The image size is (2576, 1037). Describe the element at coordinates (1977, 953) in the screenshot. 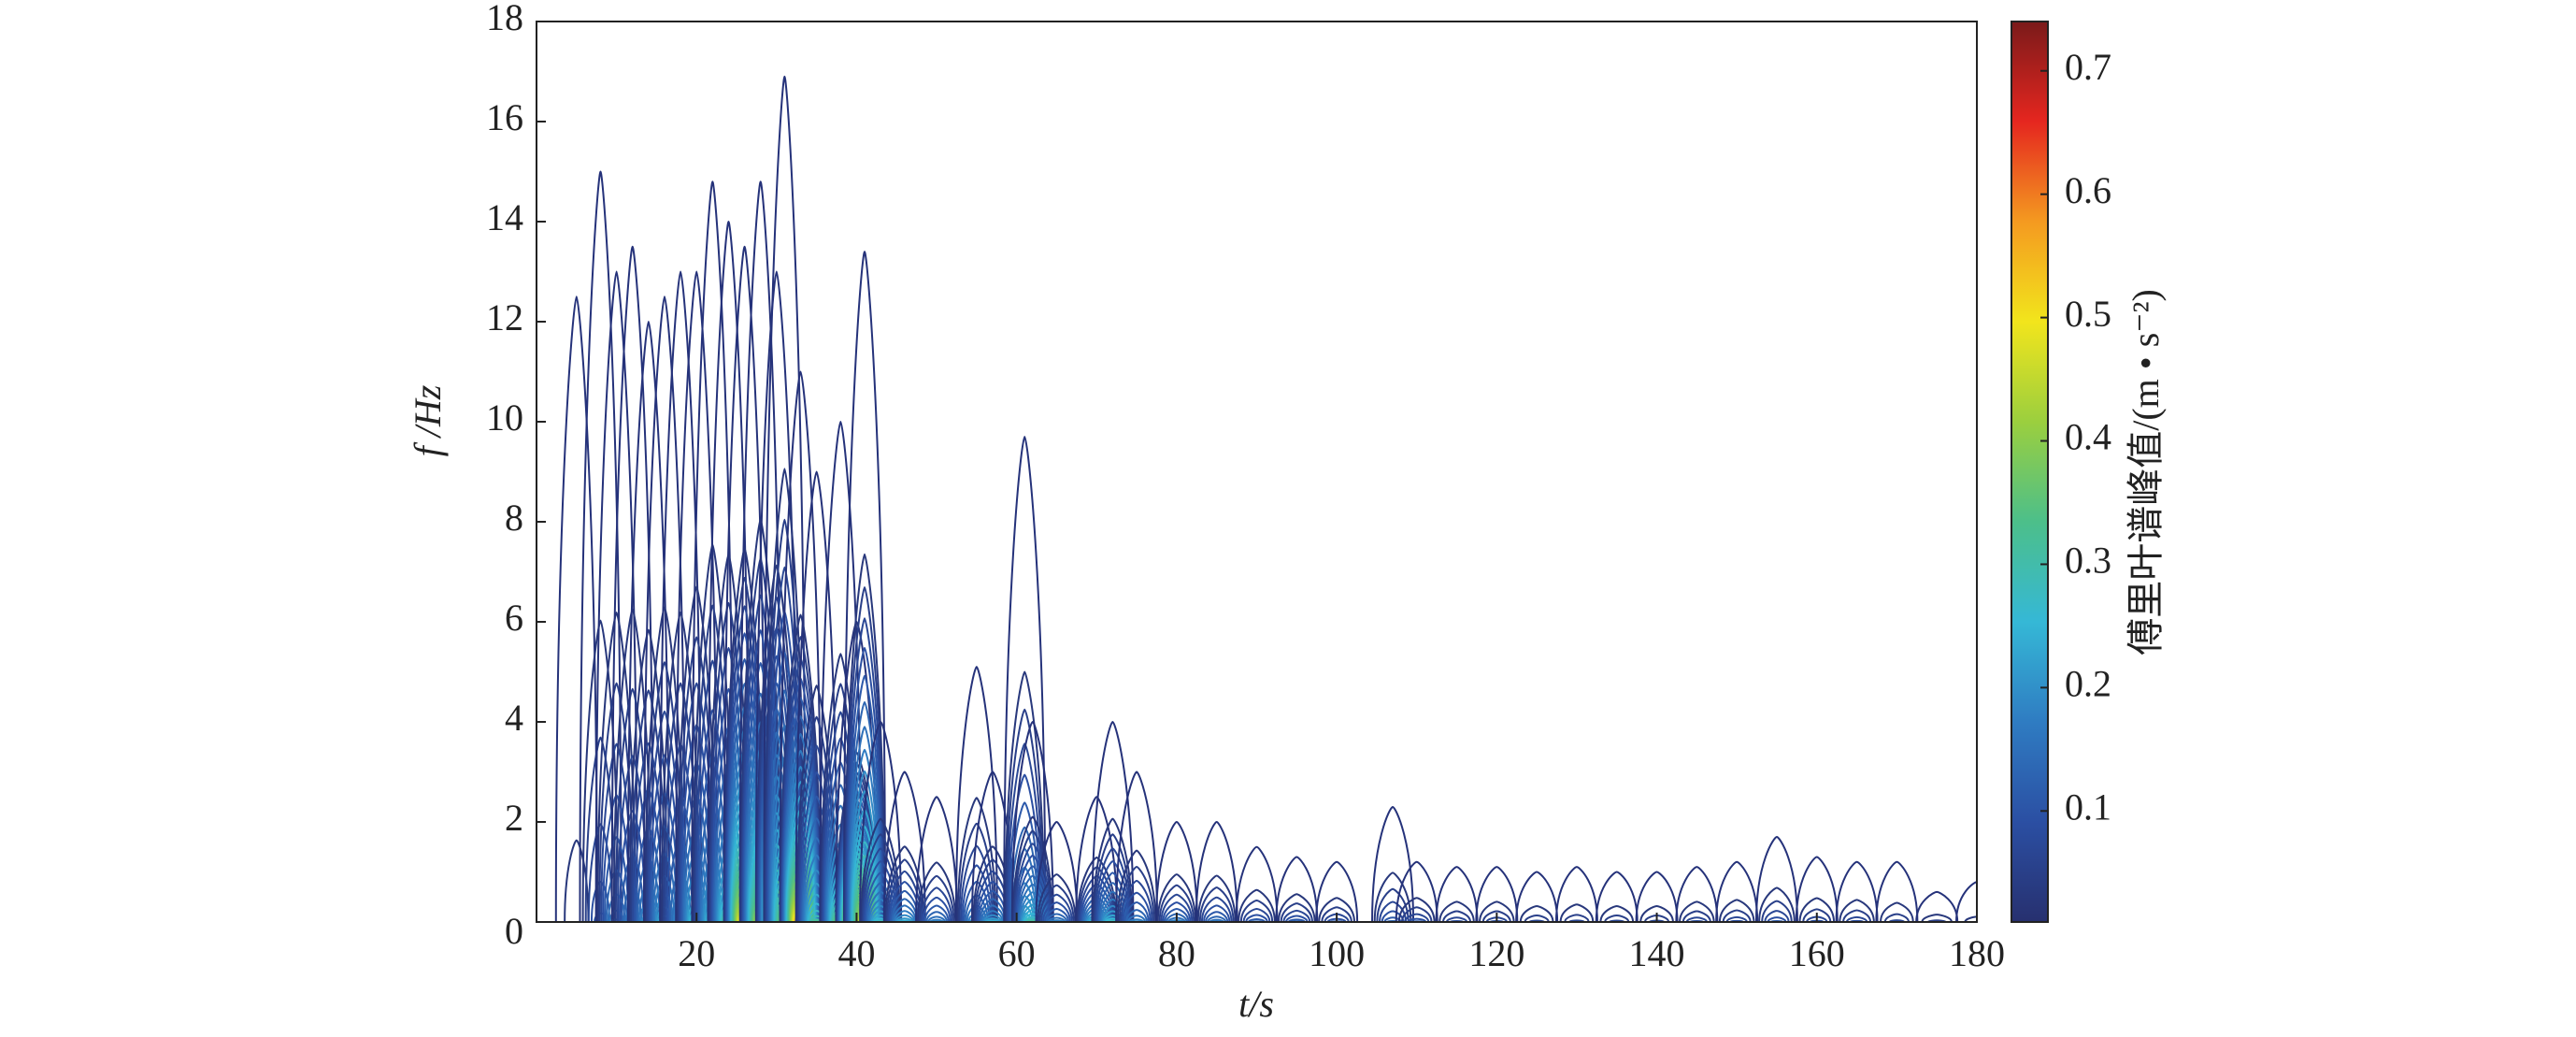

I see `x-tick-label: 180` at that location.